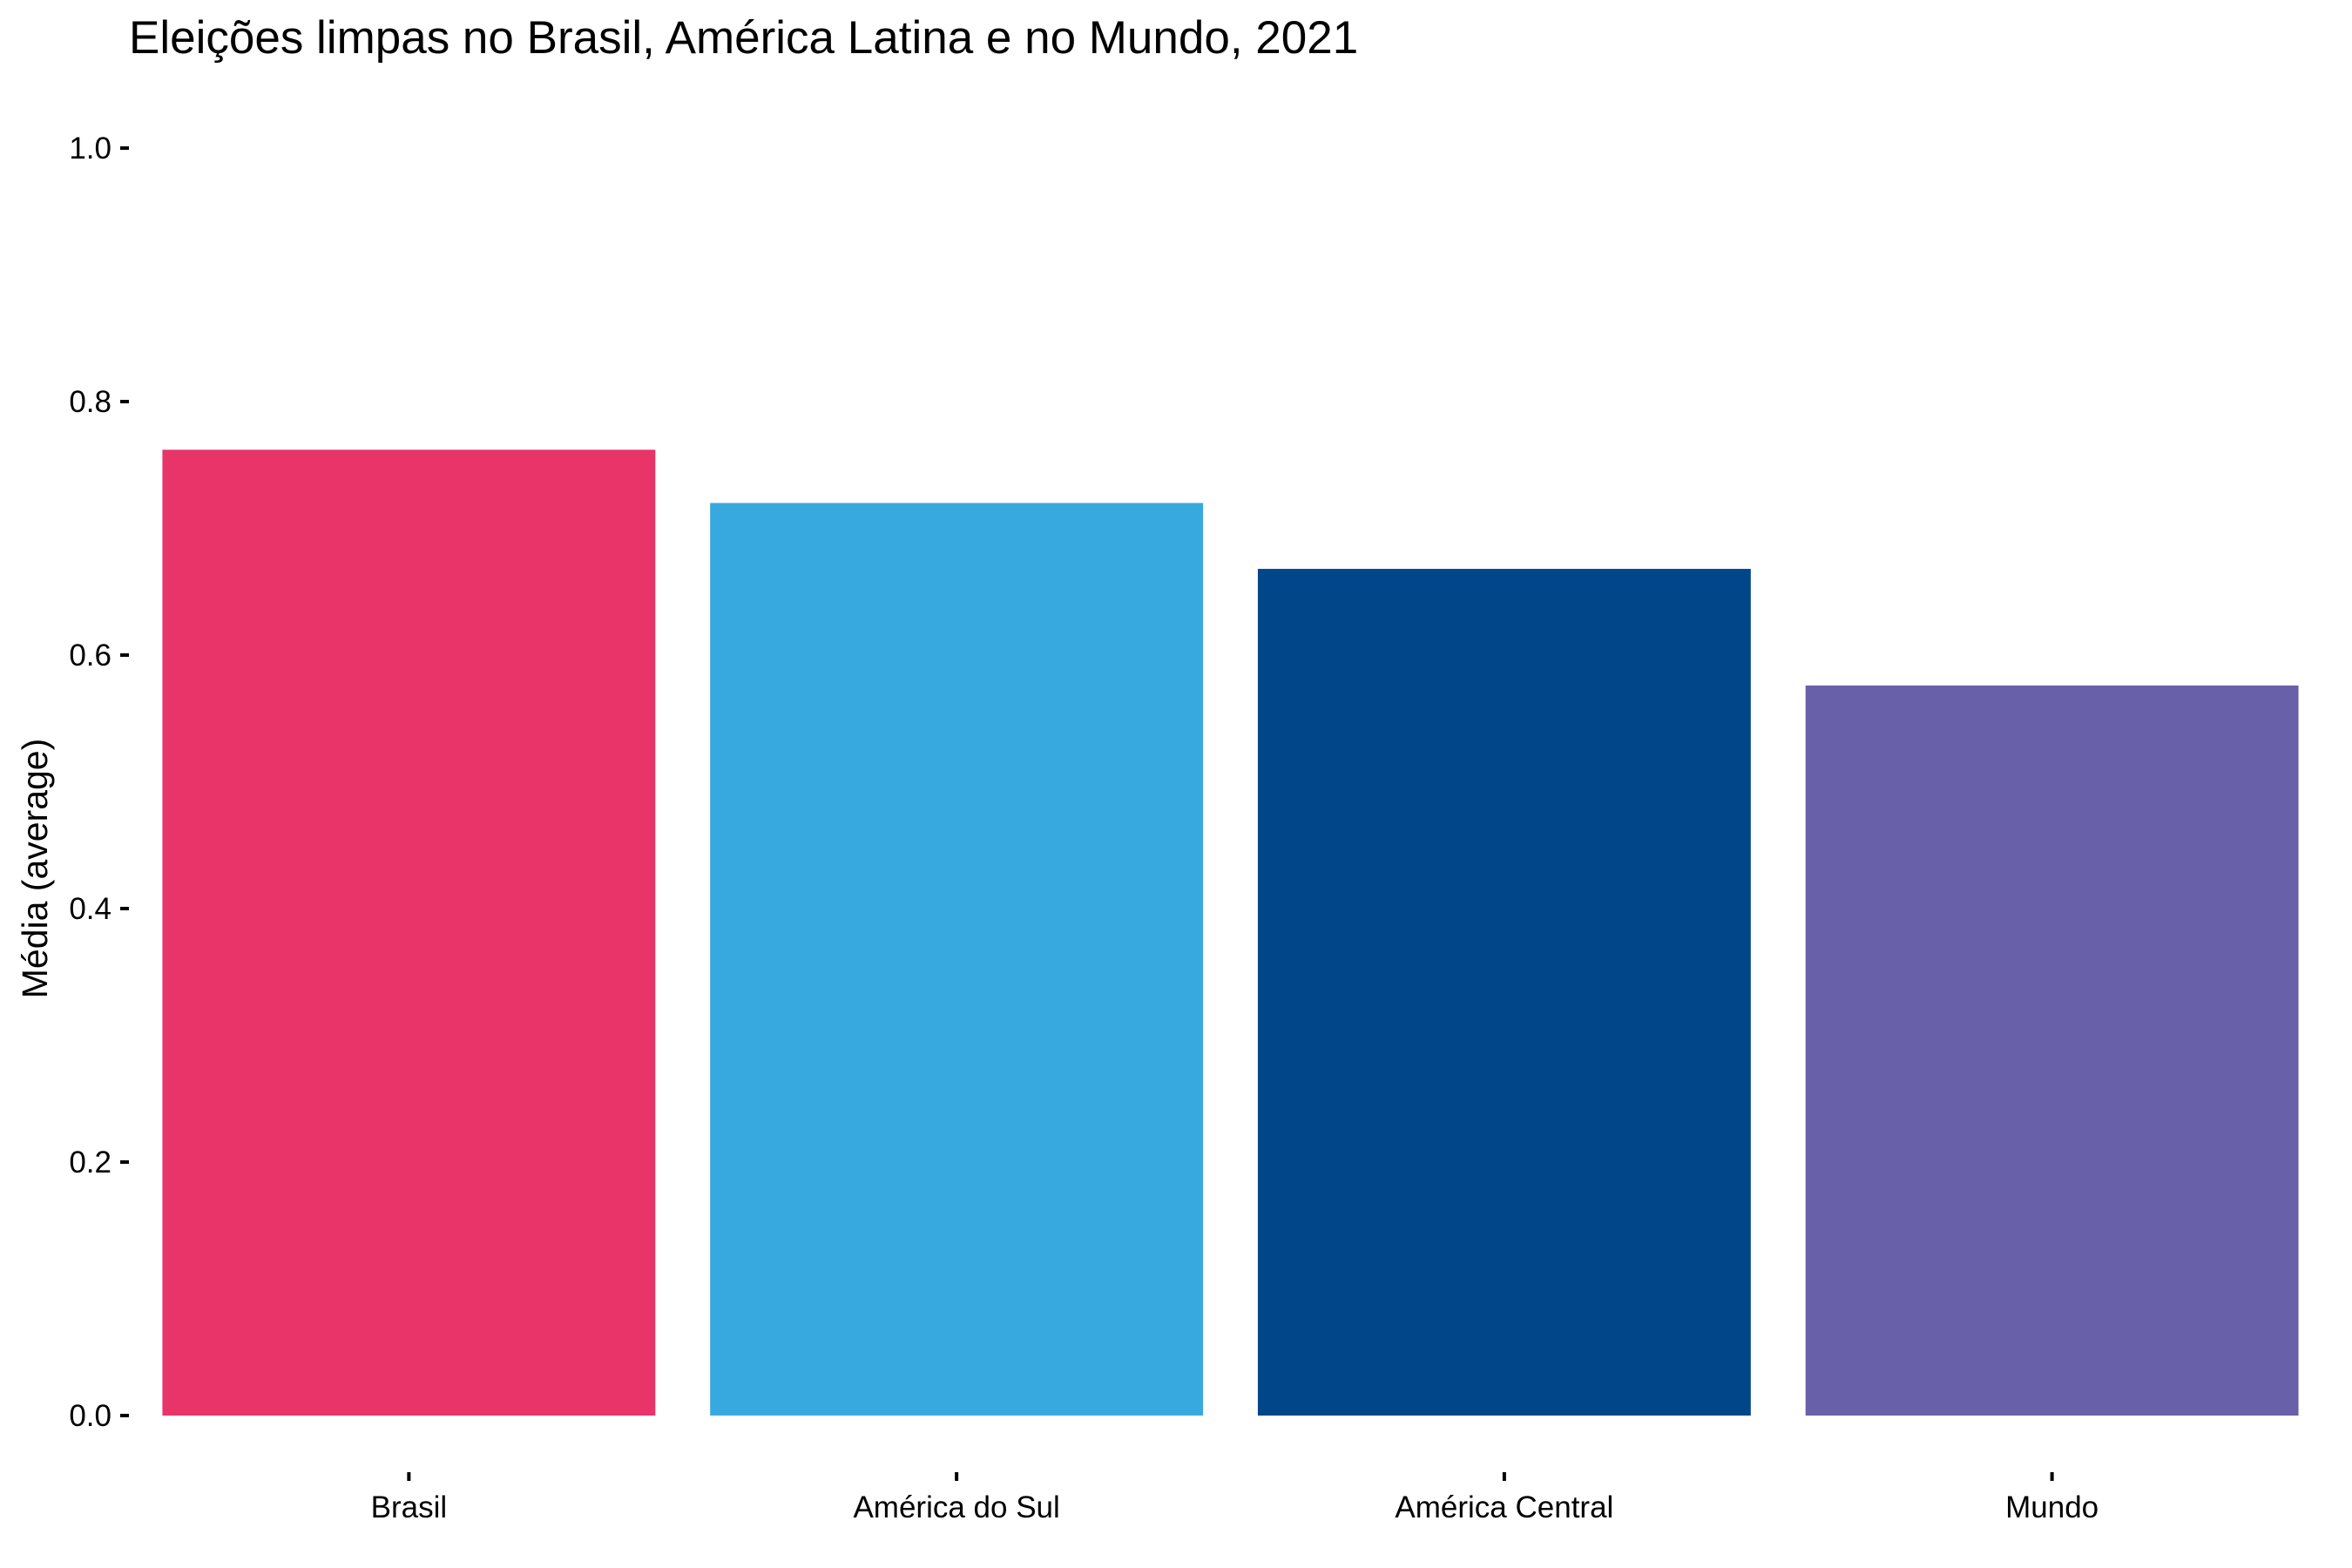 The width and height of the screenshot is (2352, 1568). What do you see at coordinates (90, 149) in the screenshot?
I see `y-tick-label: 1.0` at bounding box center [90, 149].